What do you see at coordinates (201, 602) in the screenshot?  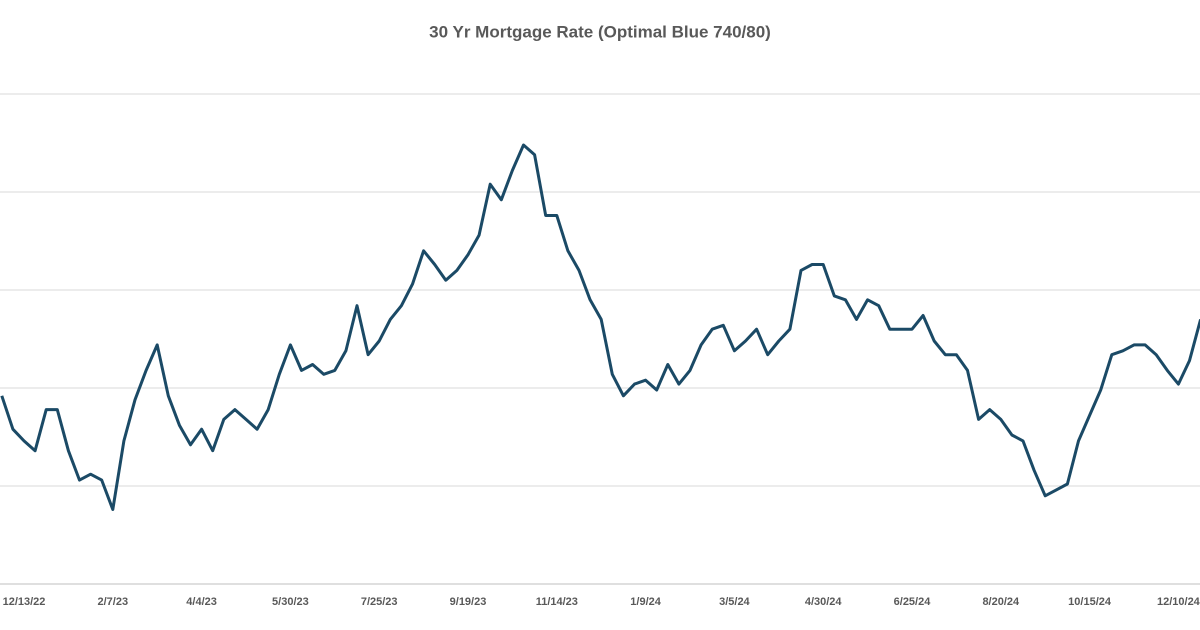 I see `x-tick-label: 4/4/23` at bounding box center [201, 602].